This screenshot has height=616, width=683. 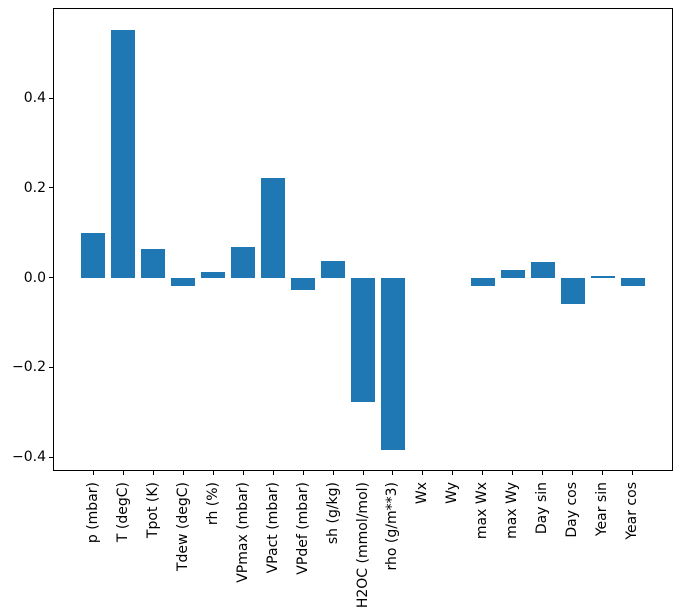 I want to click on x-tick-label-vpact-mbar: VPact (mbar), so click(x=272, y=528).